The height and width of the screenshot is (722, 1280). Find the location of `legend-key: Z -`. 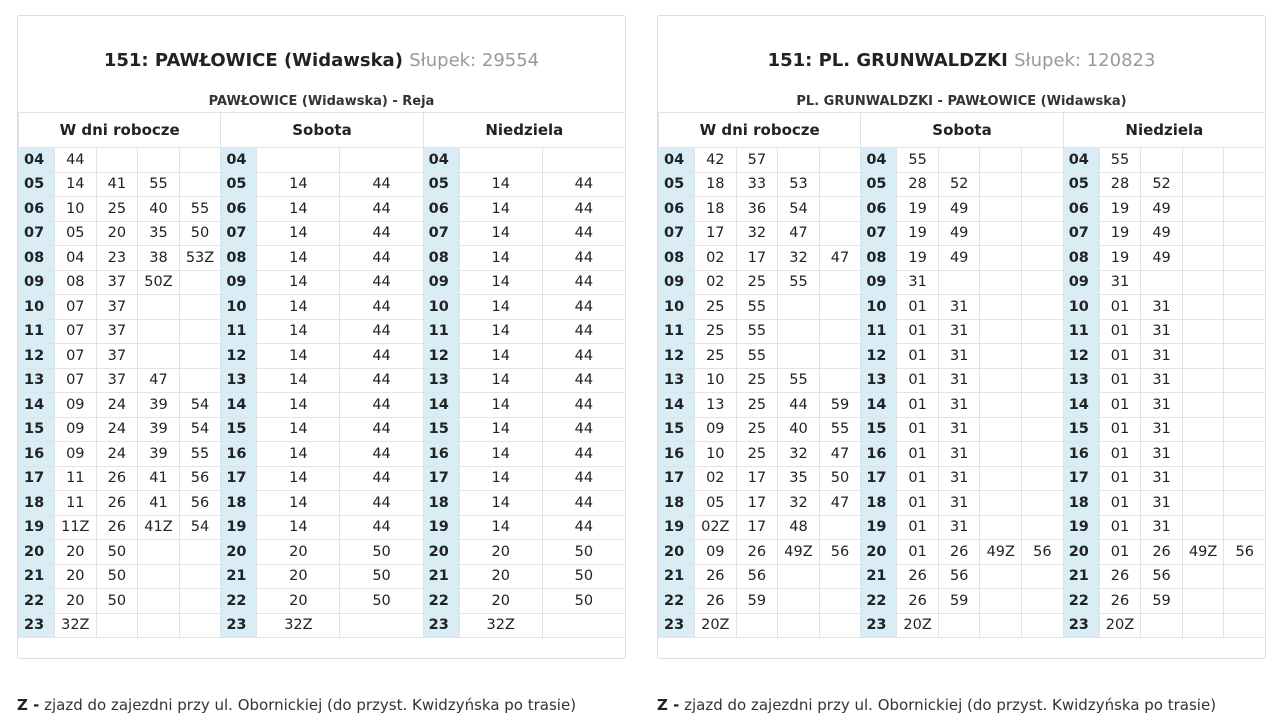

legend-key: Z - is located at coordinates (668, 705).